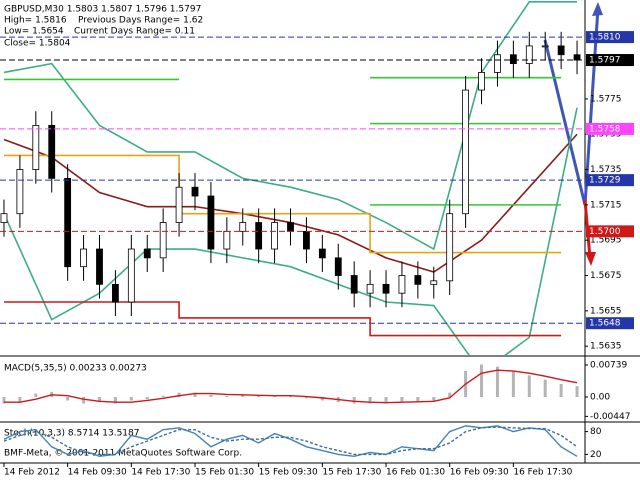 The width and height of the screenshot is (640, 480). I want to click on y-tick-label: 1.5635, so click(606, 347).